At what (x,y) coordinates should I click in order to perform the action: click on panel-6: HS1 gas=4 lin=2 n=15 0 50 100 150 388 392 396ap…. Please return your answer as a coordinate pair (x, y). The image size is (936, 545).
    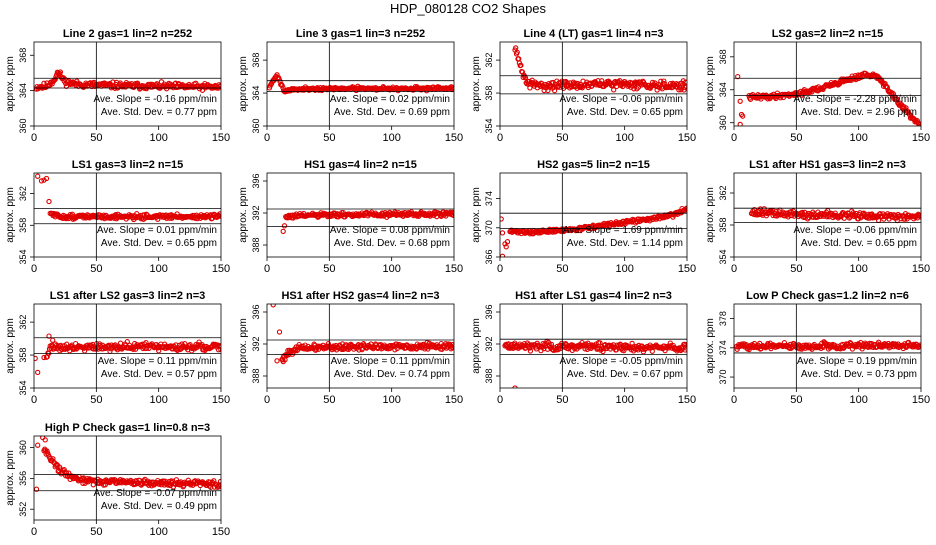
    Looking at the image, I should click on (350, 217).